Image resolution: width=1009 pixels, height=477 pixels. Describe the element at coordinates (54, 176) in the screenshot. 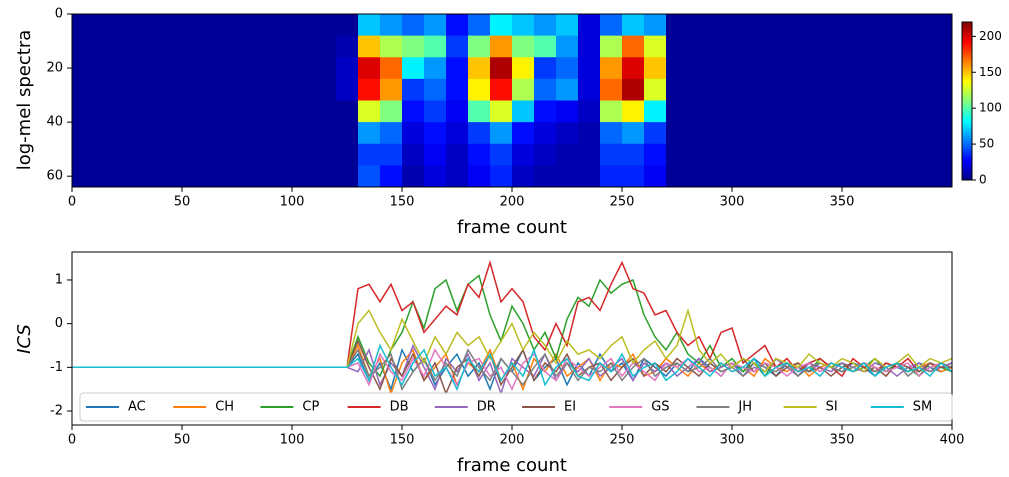

I see `y-tick-label: 60` at that location.